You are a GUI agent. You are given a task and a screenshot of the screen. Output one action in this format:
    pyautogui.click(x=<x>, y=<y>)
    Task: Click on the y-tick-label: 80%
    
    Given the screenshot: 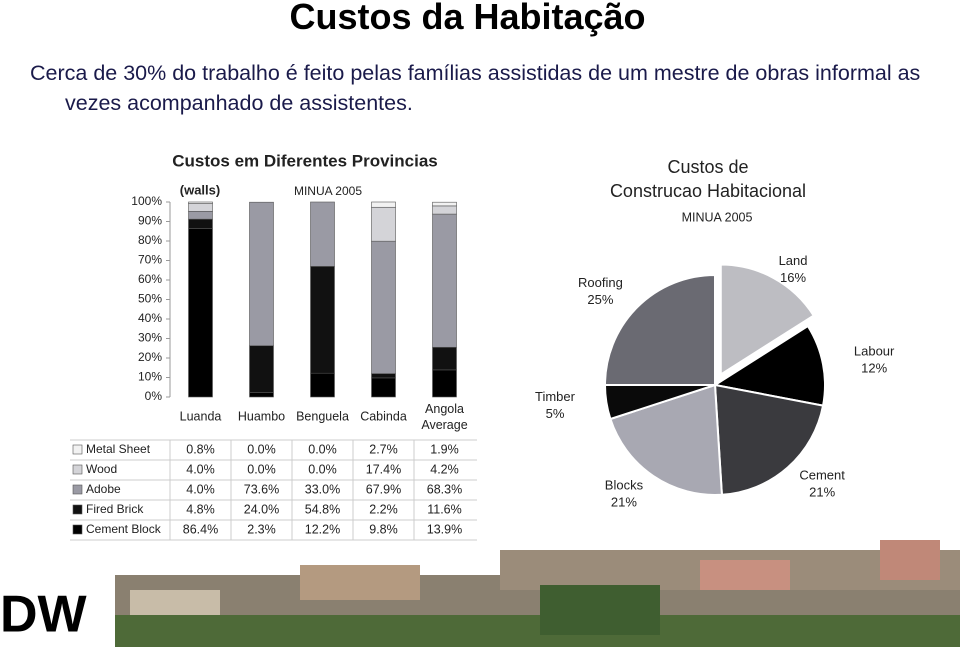 What is the action you would take?
    pyautogui.click(x=150, y=240)
    